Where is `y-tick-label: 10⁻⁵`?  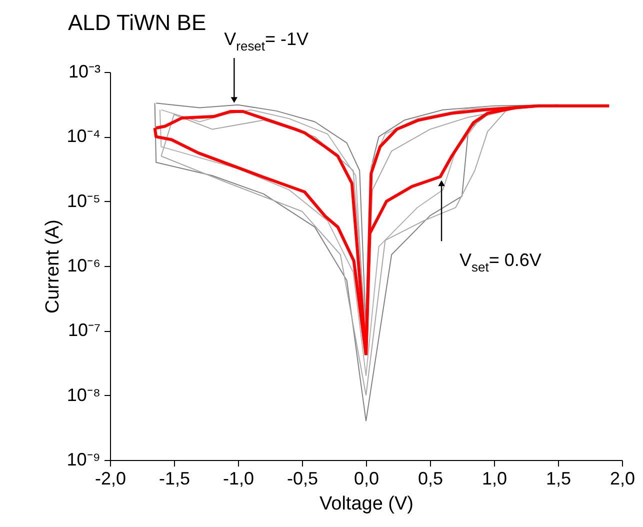
y-tick-label: 10⁻⁵ is located at coordinates (83, 200).